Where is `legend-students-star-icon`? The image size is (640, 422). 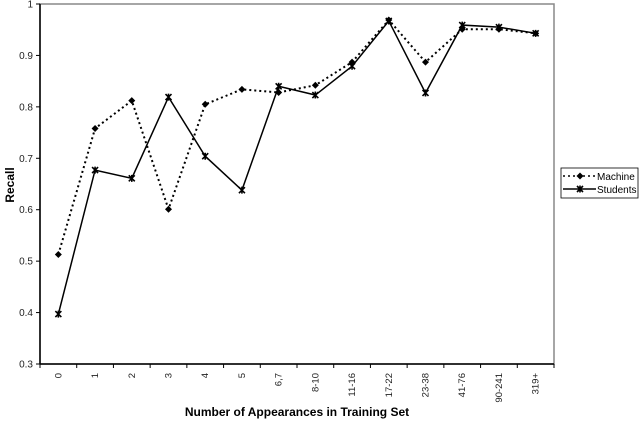
legend-students-star-icon is located at coordinates (580, 189).